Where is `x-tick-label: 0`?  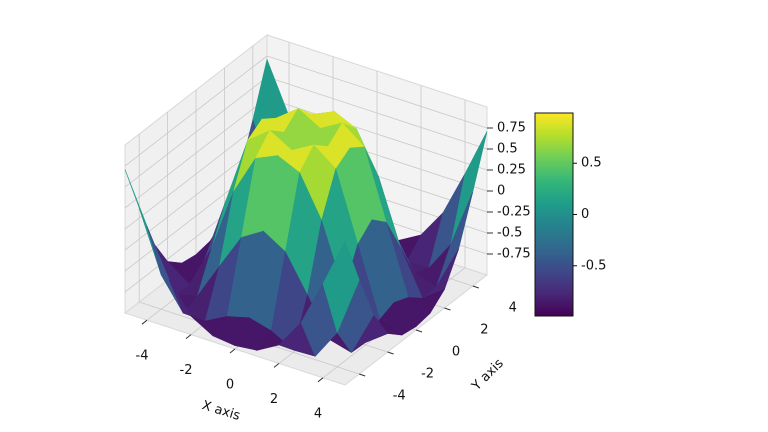 x-tick-label: 0 is located at coordinates (230, 385).